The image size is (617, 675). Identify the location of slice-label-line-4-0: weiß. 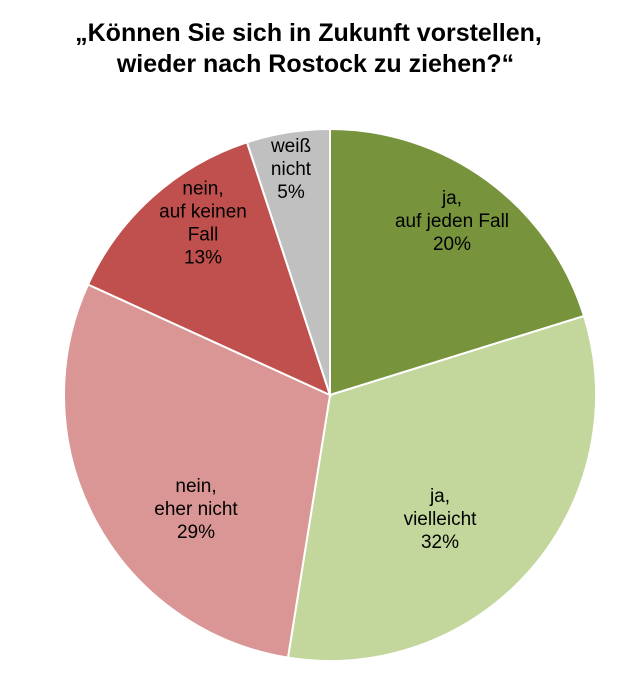
(290, 146).